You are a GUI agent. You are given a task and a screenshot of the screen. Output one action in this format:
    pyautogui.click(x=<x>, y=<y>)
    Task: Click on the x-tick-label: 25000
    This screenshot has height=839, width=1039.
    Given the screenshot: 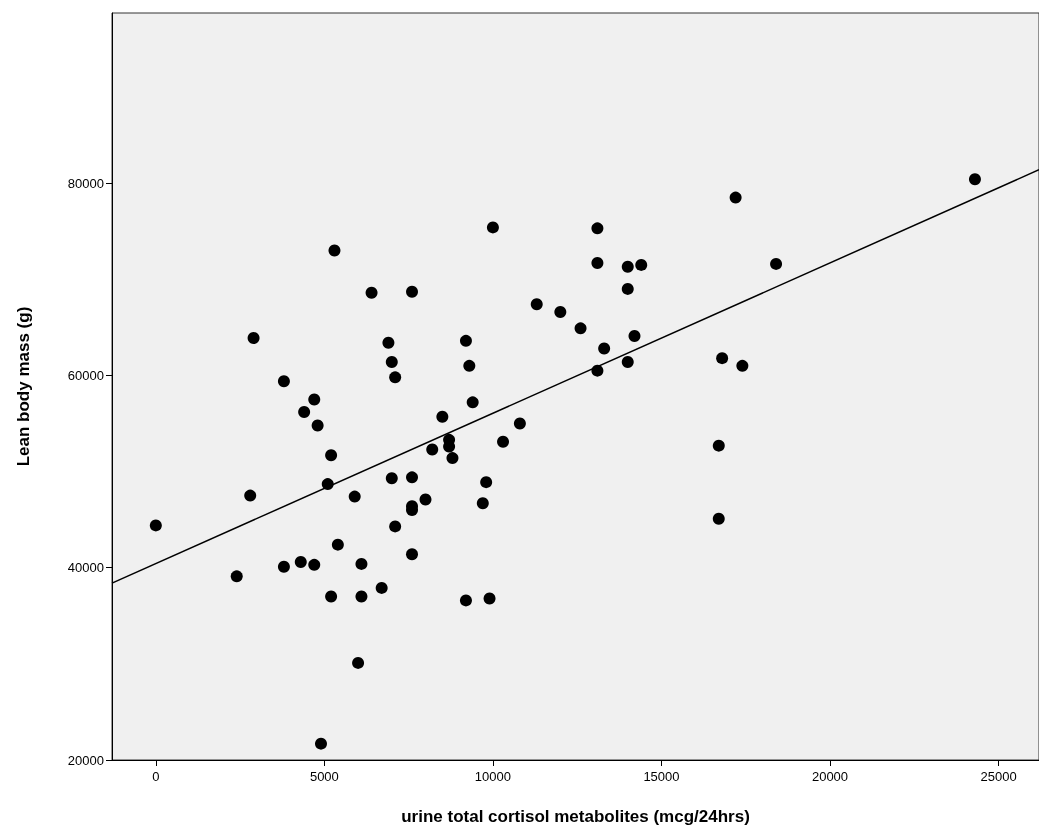 What is the action you would take?
    pyautogui.click(x=998, y=776)
    